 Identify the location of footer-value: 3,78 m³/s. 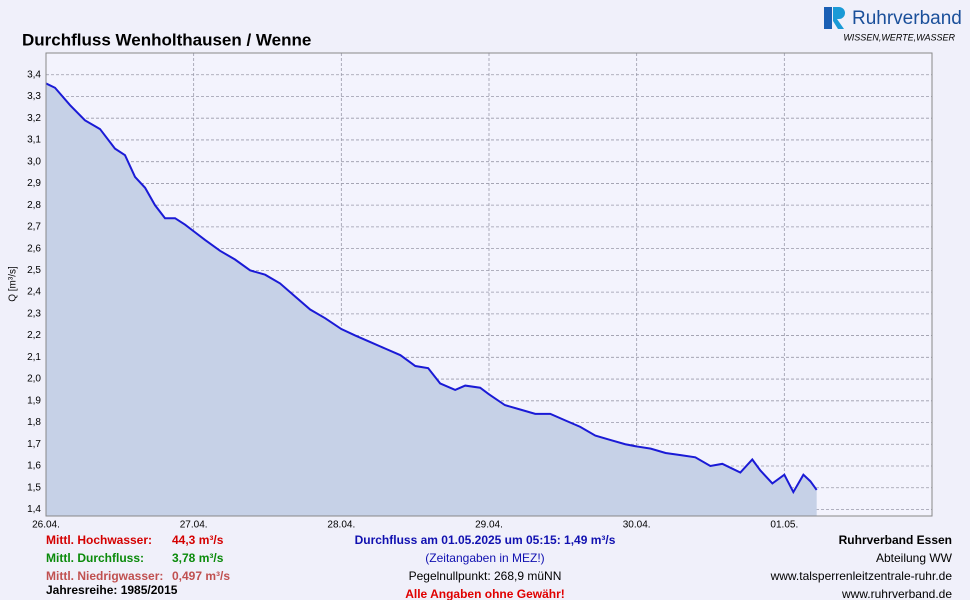
(198, 558).